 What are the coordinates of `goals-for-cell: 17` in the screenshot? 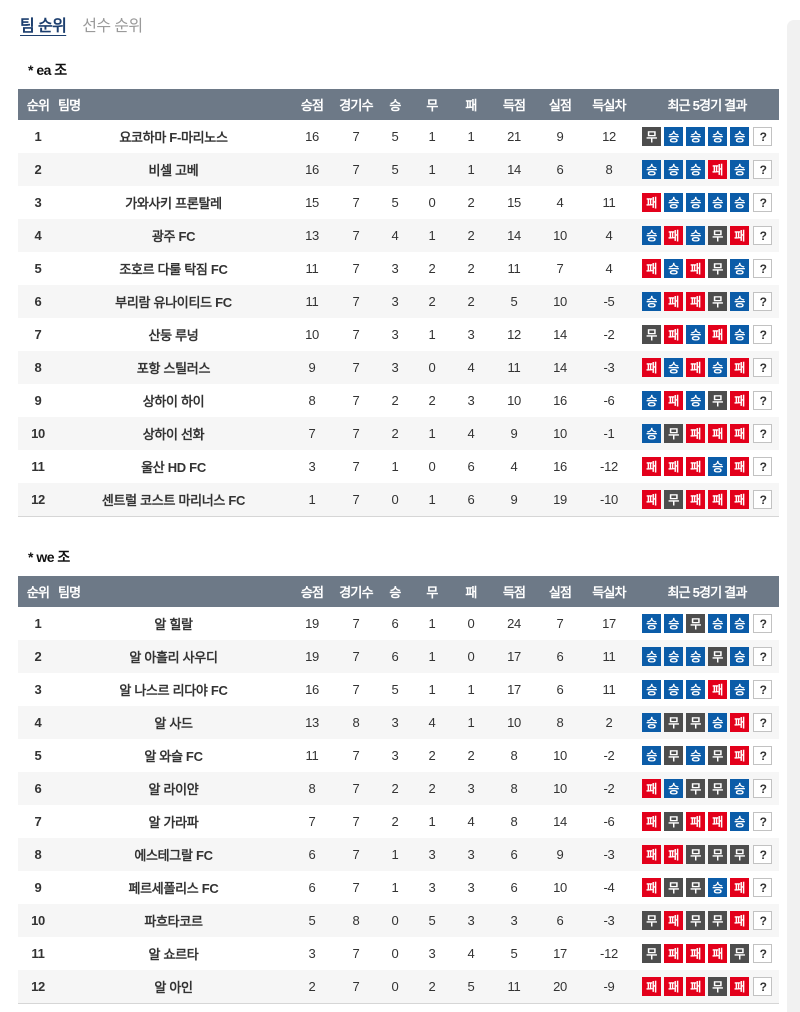 It's located at (514, 689).